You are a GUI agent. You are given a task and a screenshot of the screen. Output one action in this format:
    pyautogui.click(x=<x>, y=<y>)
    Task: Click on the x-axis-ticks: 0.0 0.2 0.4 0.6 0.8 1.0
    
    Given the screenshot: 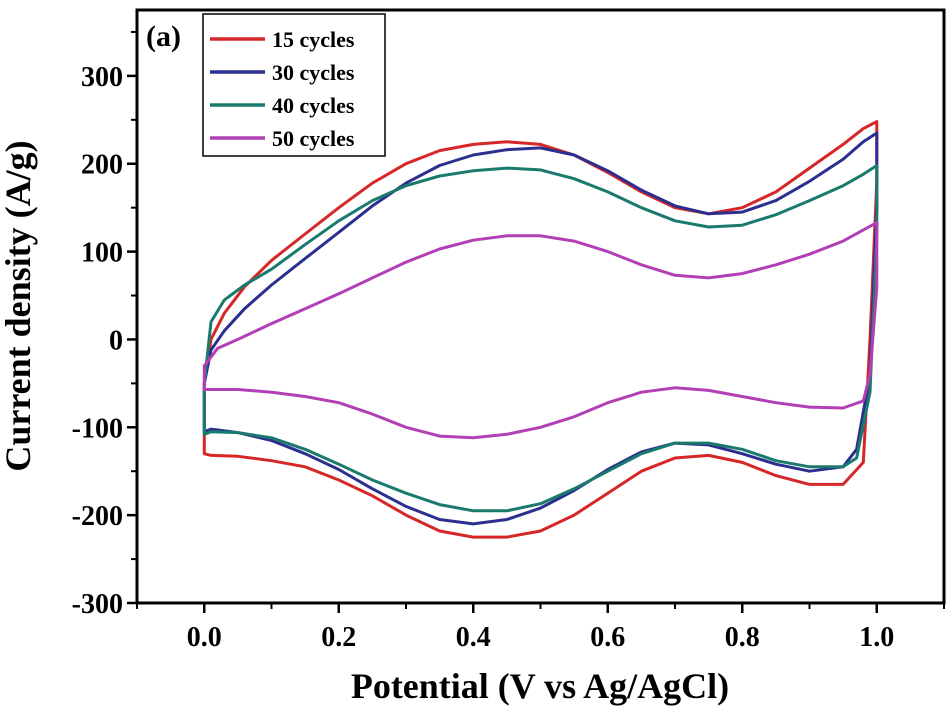 What is the action you would take?
    pyautogui.click(x=540, y=628)
    